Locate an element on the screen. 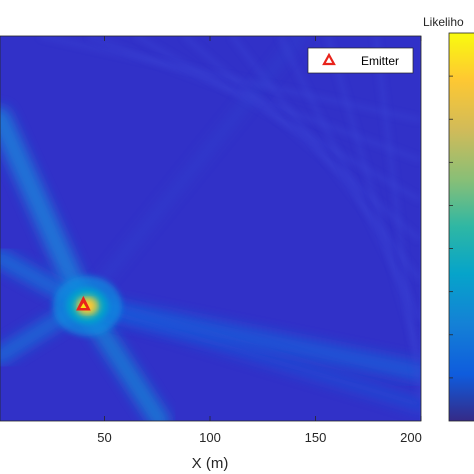 The height and width of the screenshot is (474, 474). x-axis-title: X (m) is located at coordinates (210, 463).